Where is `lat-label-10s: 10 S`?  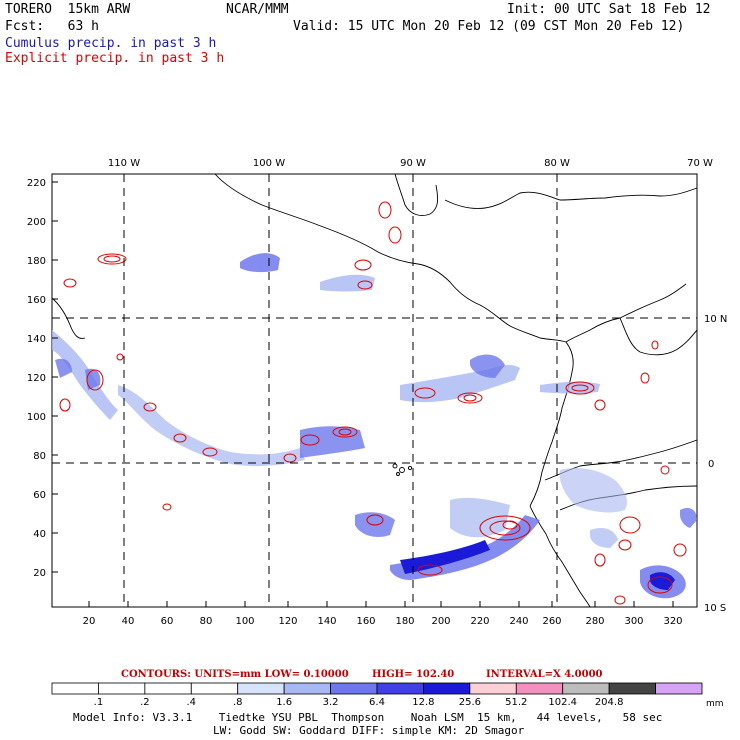 lat-label-10s: 10 S is located at coordinates (715, 608).